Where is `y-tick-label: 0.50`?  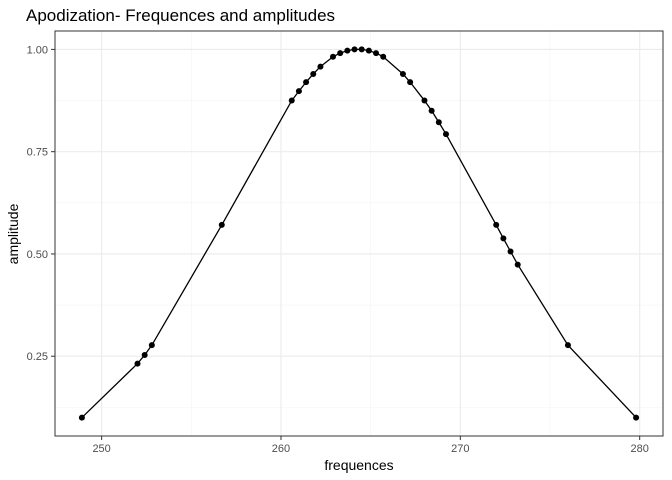
y-tick-label: 0.50 is located at coordinates (37, 255).